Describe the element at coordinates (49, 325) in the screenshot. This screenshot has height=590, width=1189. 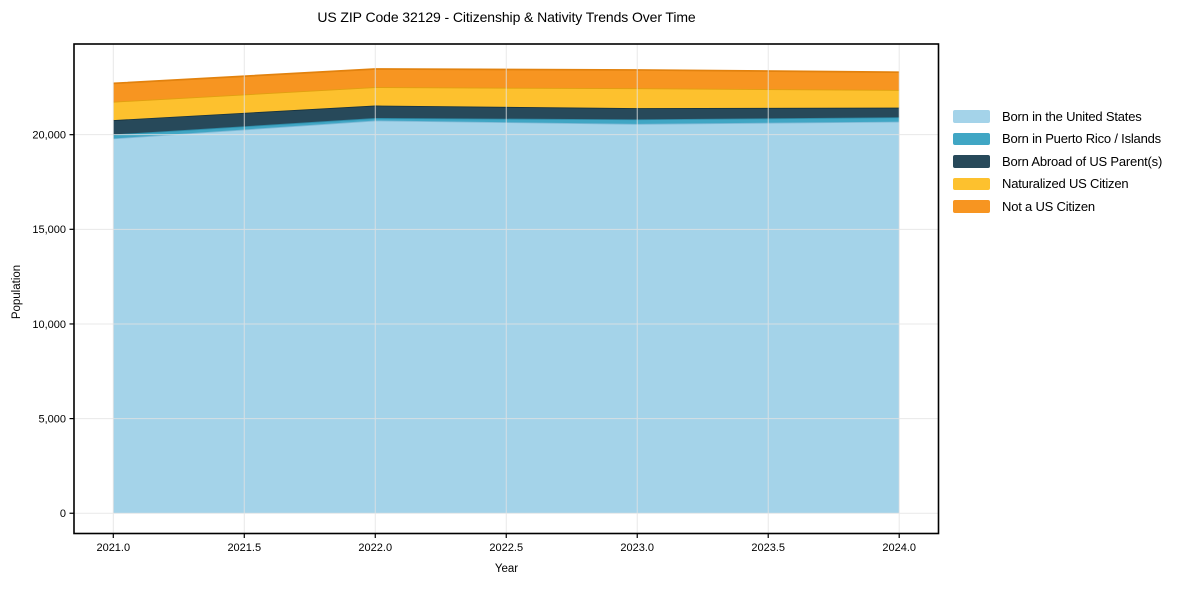
I see `y-tick-label: 10,000` at that location.